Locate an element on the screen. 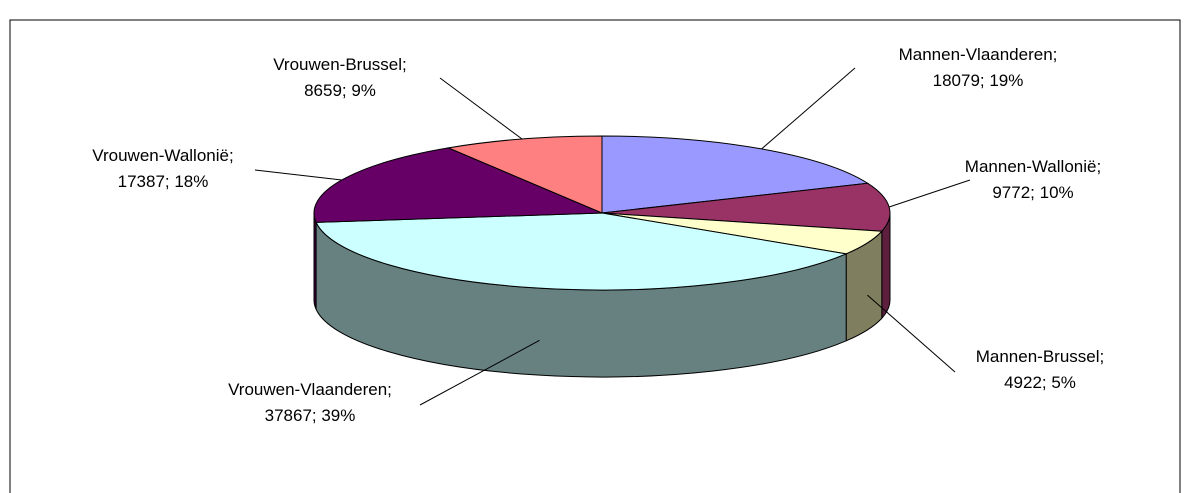 Image resolution: width=1192 pixels, height=493 pixels. pie-slice-mannen-wallonie is located at coordinates (746, 207).